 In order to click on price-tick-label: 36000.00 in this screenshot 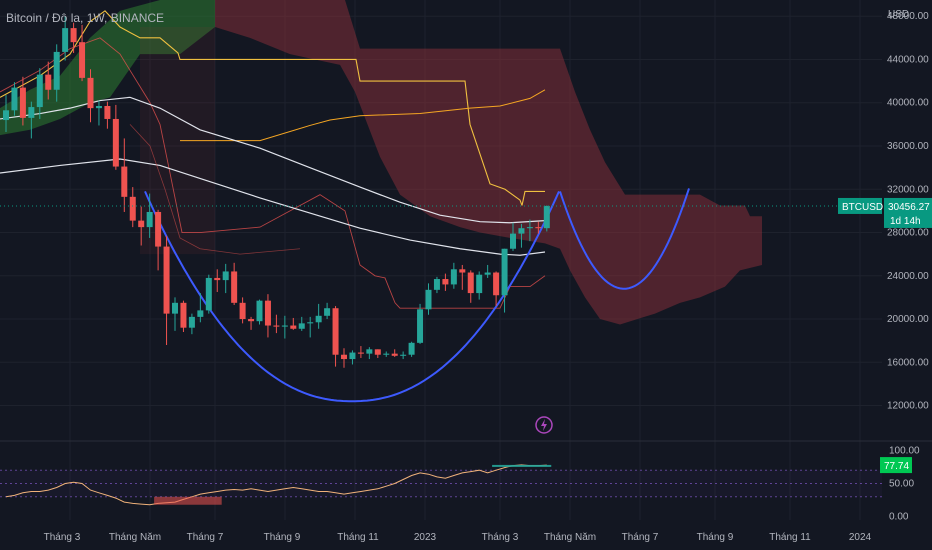, I will do `click(908, 146)`.